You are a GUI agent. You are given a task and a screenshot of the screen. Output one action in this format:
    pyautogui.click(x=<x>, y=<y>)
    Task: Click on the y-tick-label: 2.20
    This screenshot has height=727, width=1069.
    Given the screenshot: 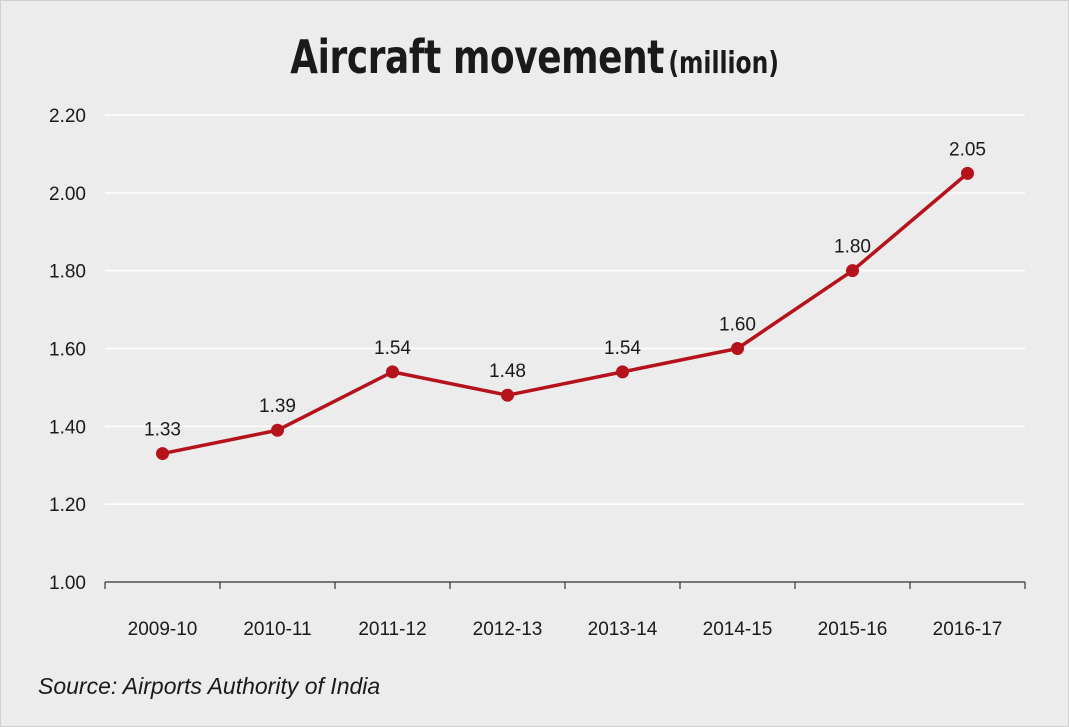 What is the action you would take?
    pyautogui.click(x=67, y=116)
    